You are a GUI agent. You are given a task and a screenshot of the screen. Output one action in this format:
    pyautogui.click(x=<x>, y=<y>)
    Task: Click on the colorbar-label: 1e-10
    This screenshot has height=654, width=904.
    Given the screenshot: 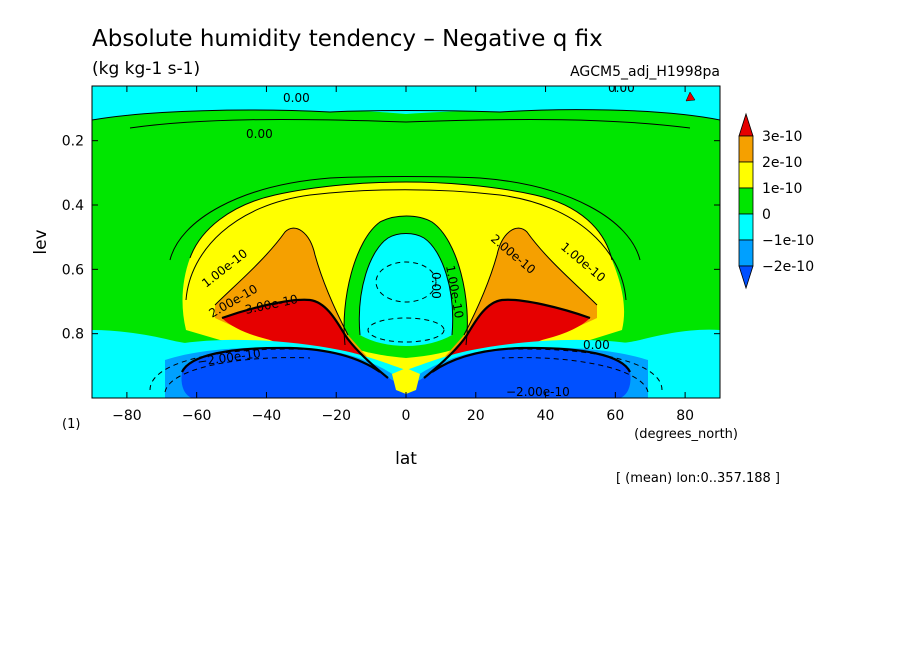 What is the action you would take?
    pyautogui.click(x=782, y=189)
    